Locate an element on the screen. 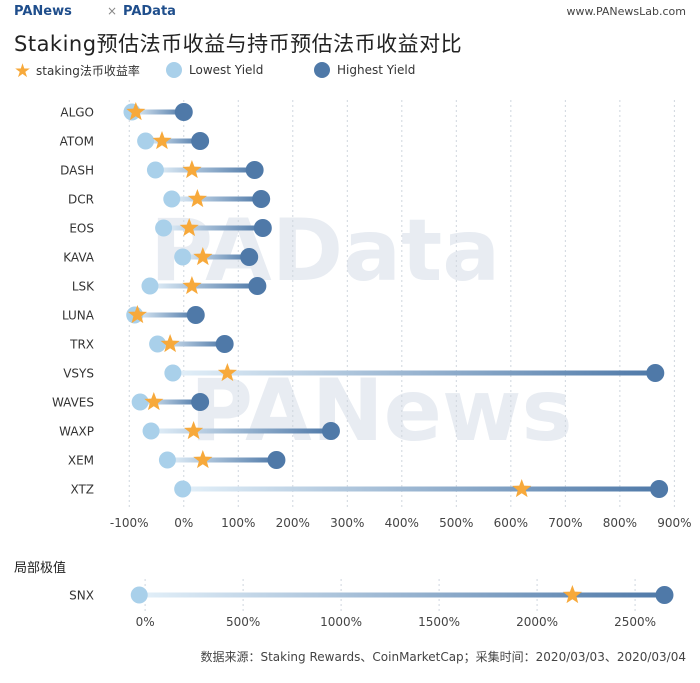 The width and height of the screenshot is (700, 683). watermark-text: PANews is located at coordinates (381, 411).